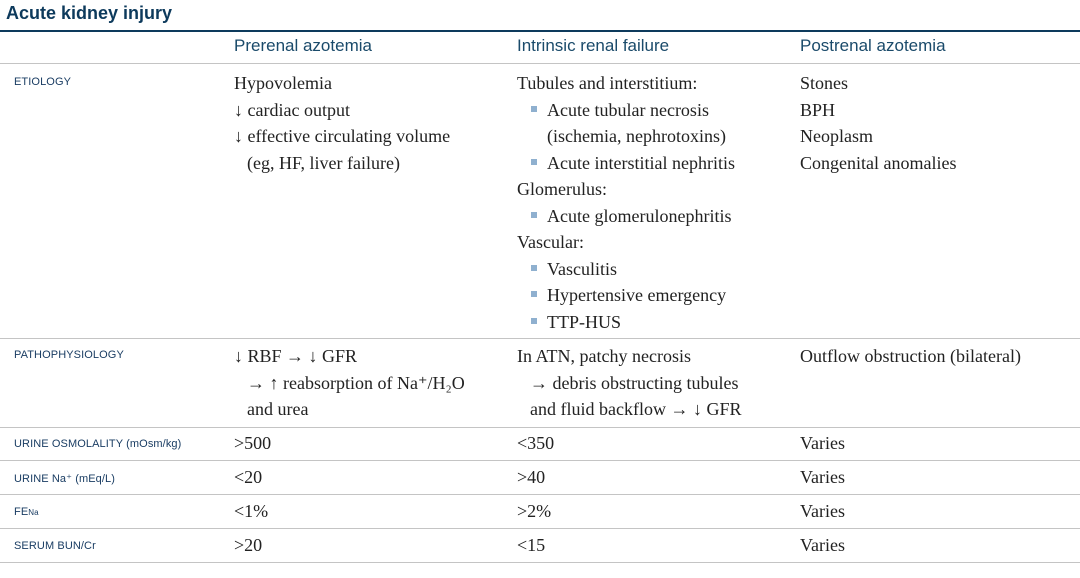 The width and height of the screenshot is (1080, 578). I want to click on pathophysiology-postrenal: Outflow obstruction (bilateral), so click(910, 356).